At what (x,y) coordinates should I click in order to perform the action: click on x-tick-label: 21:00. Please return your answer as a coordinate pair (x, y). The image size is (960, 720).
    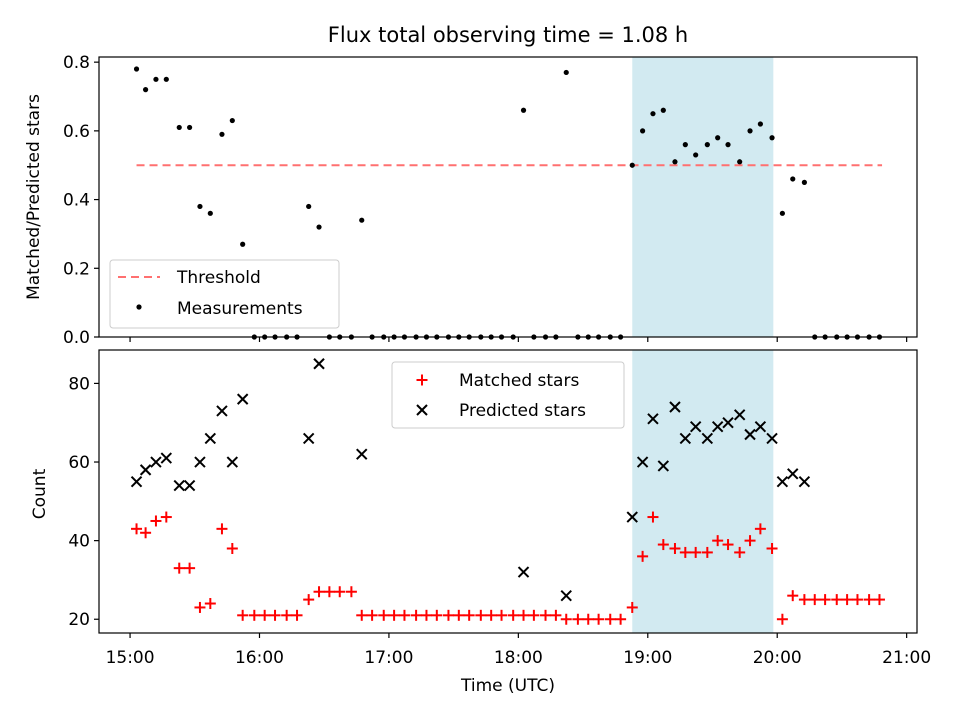
    Looking at the image, I should click on (906, 658).